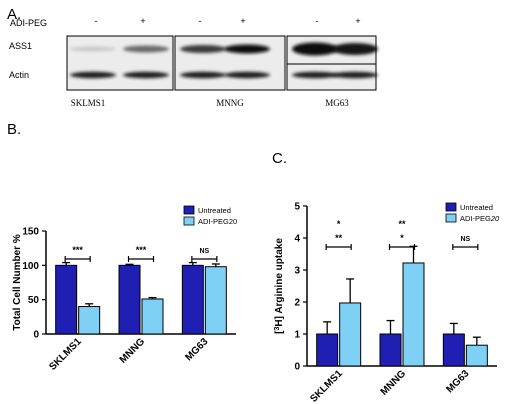  What do you see at coordinates (30, 232) in the screenshot?
I see `y-tick-label: 150` at bounding box center [30, 232].